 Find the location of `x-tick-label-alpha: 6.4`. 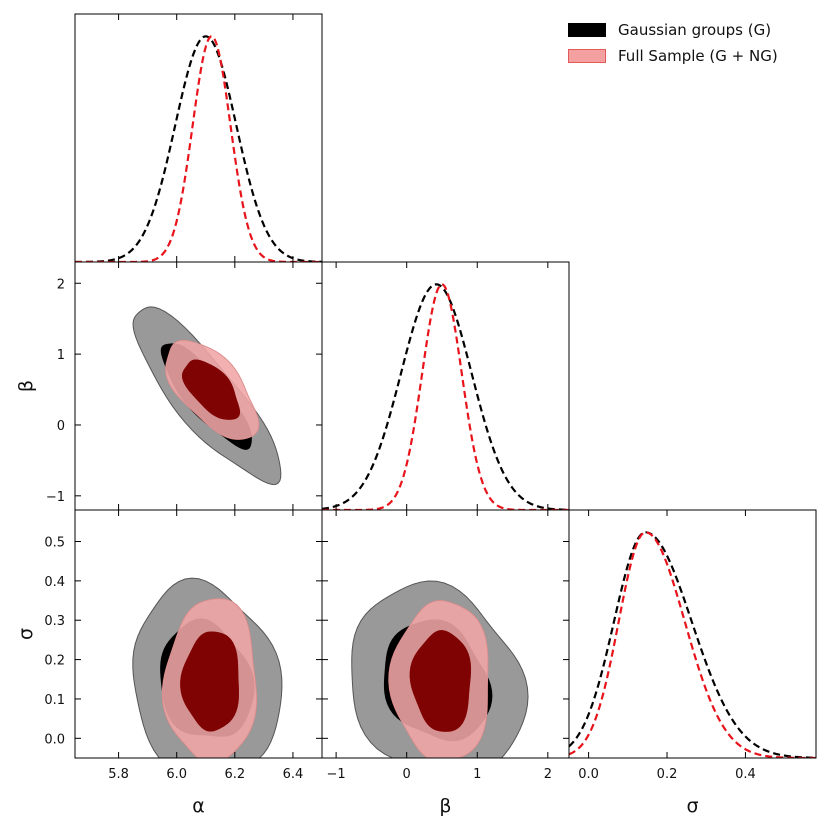

x-tick-label-alpha: 6.4 is located at coordinates (293, 774).